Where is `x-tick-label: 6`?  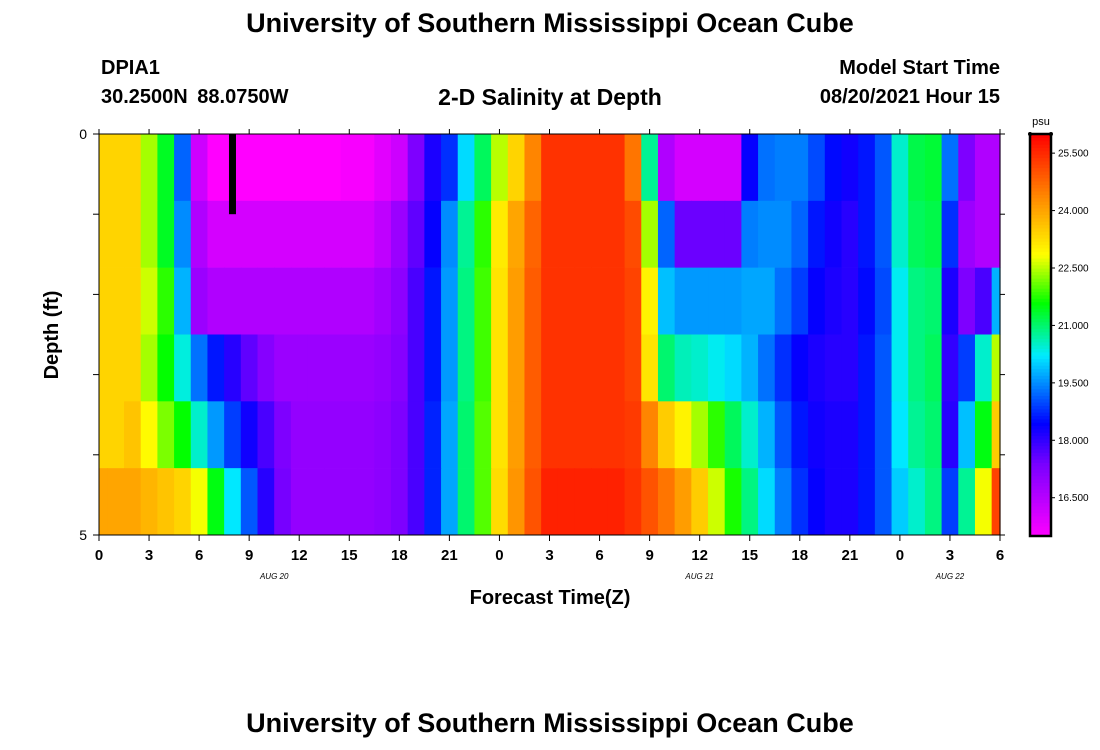
x-tick-label: 6 is located at coordinates (199, 555).